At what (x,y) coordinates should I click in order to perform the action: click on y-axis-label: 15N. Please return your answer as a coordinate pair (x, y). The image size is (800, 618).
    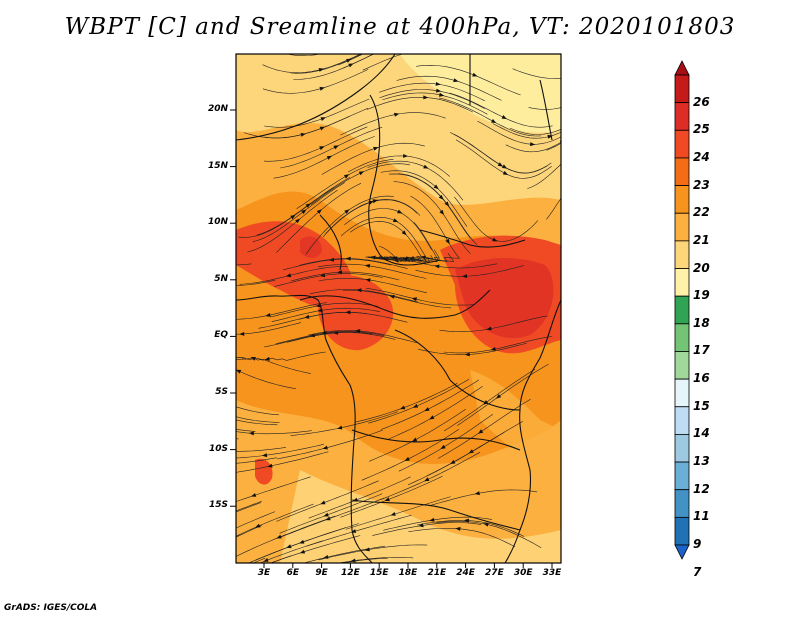
    Looking at the image, I should click on (217, 165).